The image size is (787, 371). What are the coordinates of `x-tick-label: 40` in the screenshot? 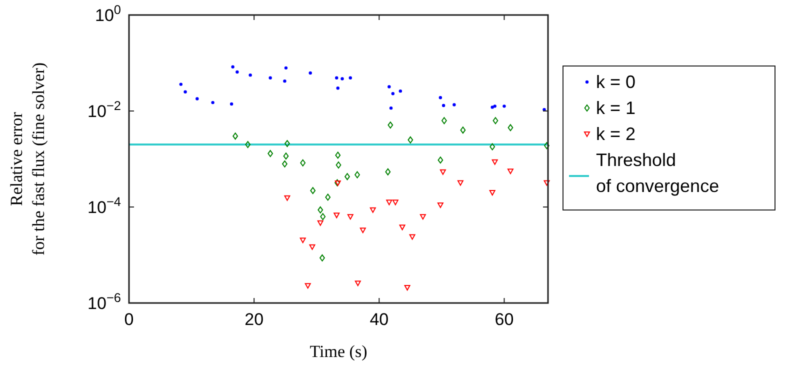 It's located at (379, 319).